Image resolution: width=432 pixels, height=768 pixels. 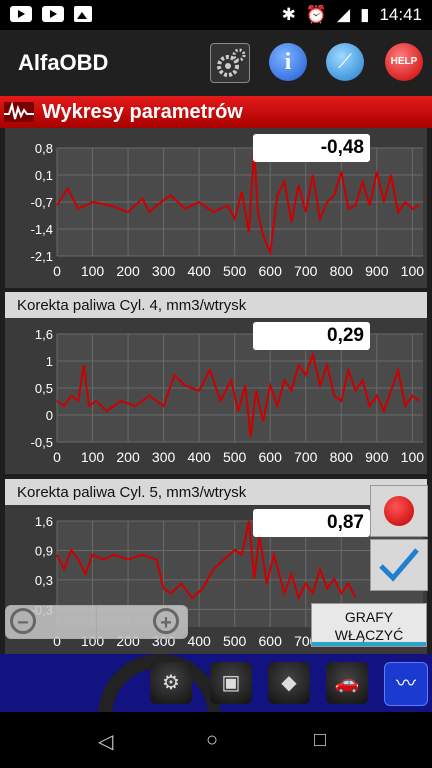 I want to click on info-button: i, so click(x=288, y=62).